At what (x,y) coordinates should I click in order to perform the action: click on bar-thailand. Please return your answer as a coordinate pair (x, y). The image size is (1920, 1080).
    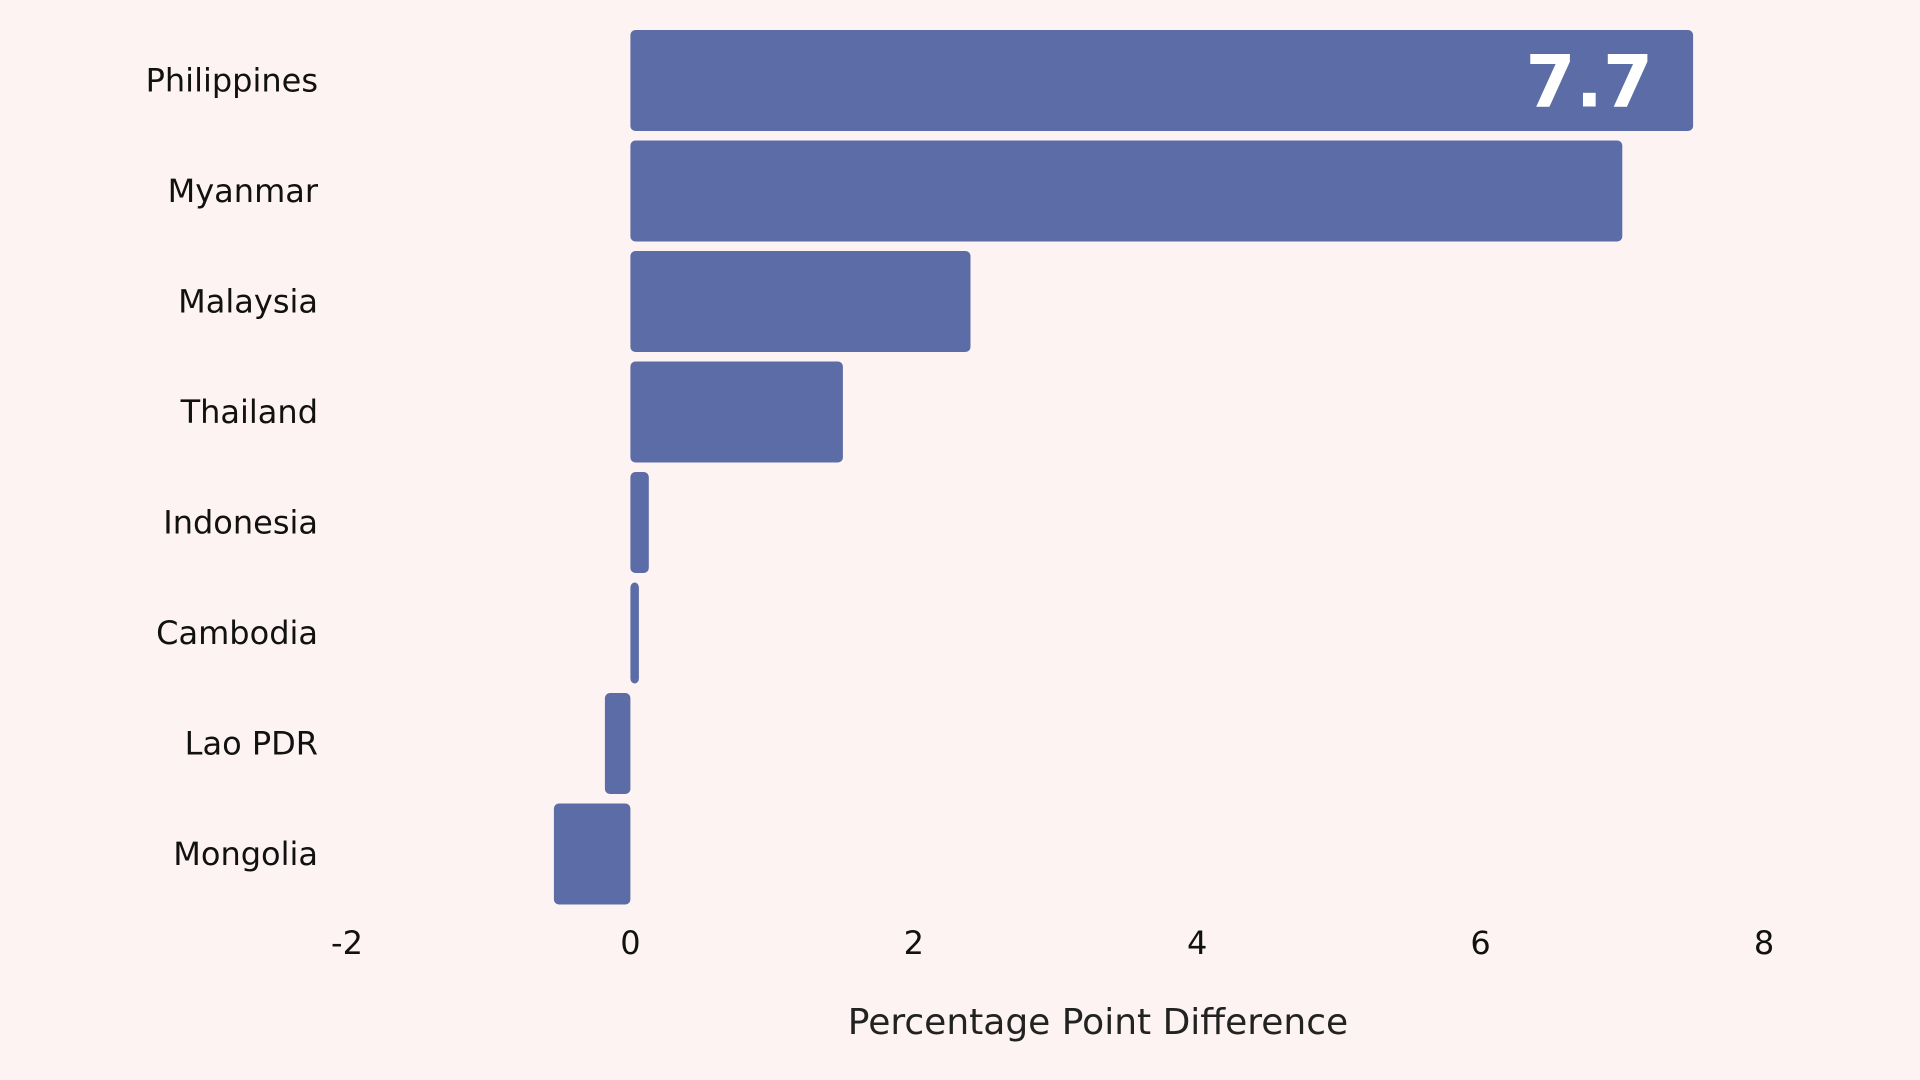
    Looking at the image, I should click on (736, 412).